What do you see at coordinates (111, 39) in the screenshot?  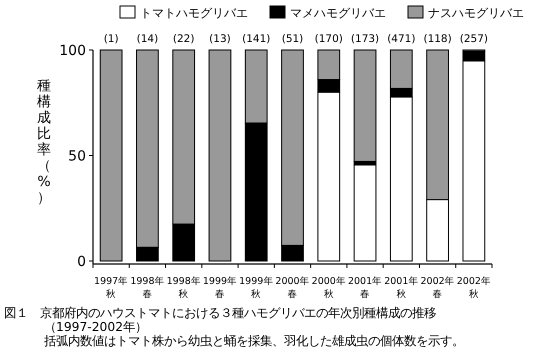 I see `text: (1)` at bounding box center [111, 39].